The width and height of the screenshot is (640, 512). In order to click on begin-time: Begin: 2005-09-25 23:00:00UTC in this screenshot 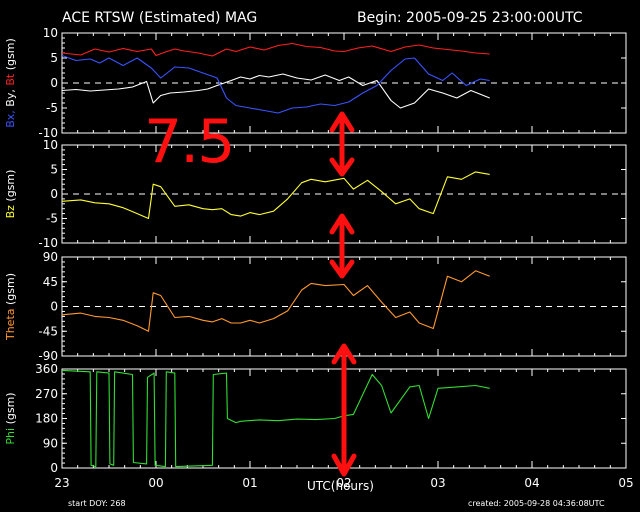, I will do `click(470, 18)`.